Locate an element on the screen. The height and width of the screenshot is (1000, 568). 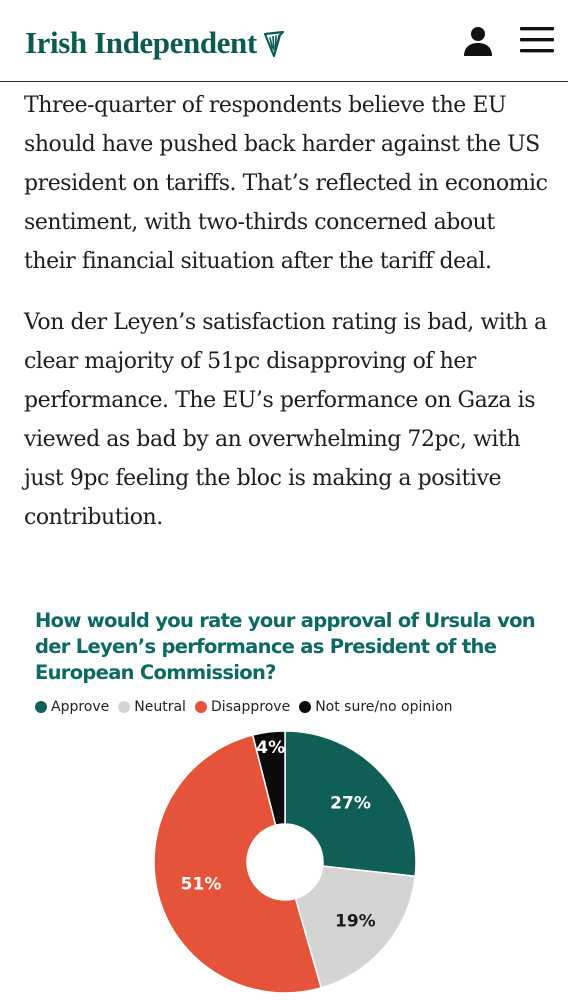
pie-slice-approve is located at coordinates (350, 804).